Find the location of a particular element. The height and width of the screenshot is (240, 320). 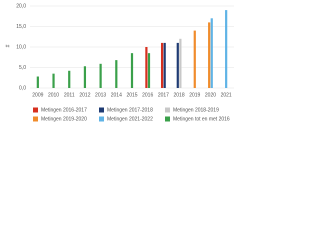

x-tick-label: 2021 is located at coordinates (226, 95).